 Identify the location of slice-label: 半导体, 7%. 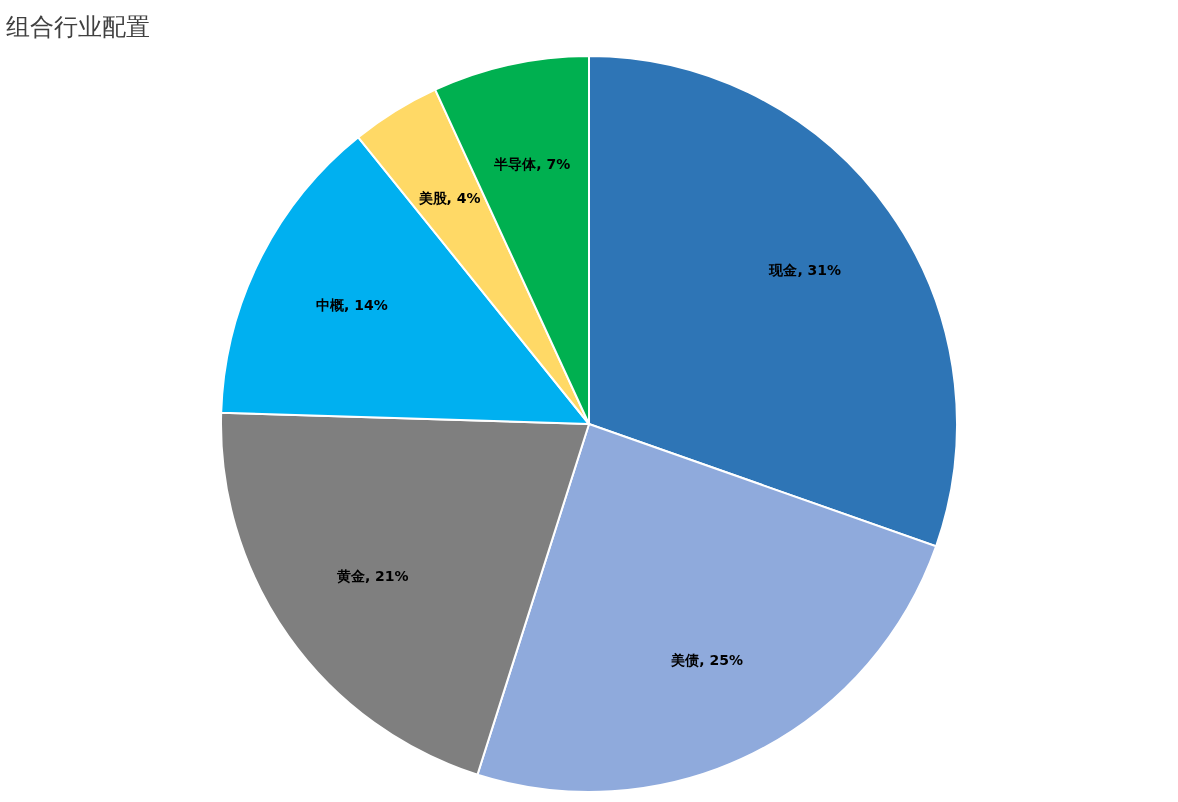
(532, 164).